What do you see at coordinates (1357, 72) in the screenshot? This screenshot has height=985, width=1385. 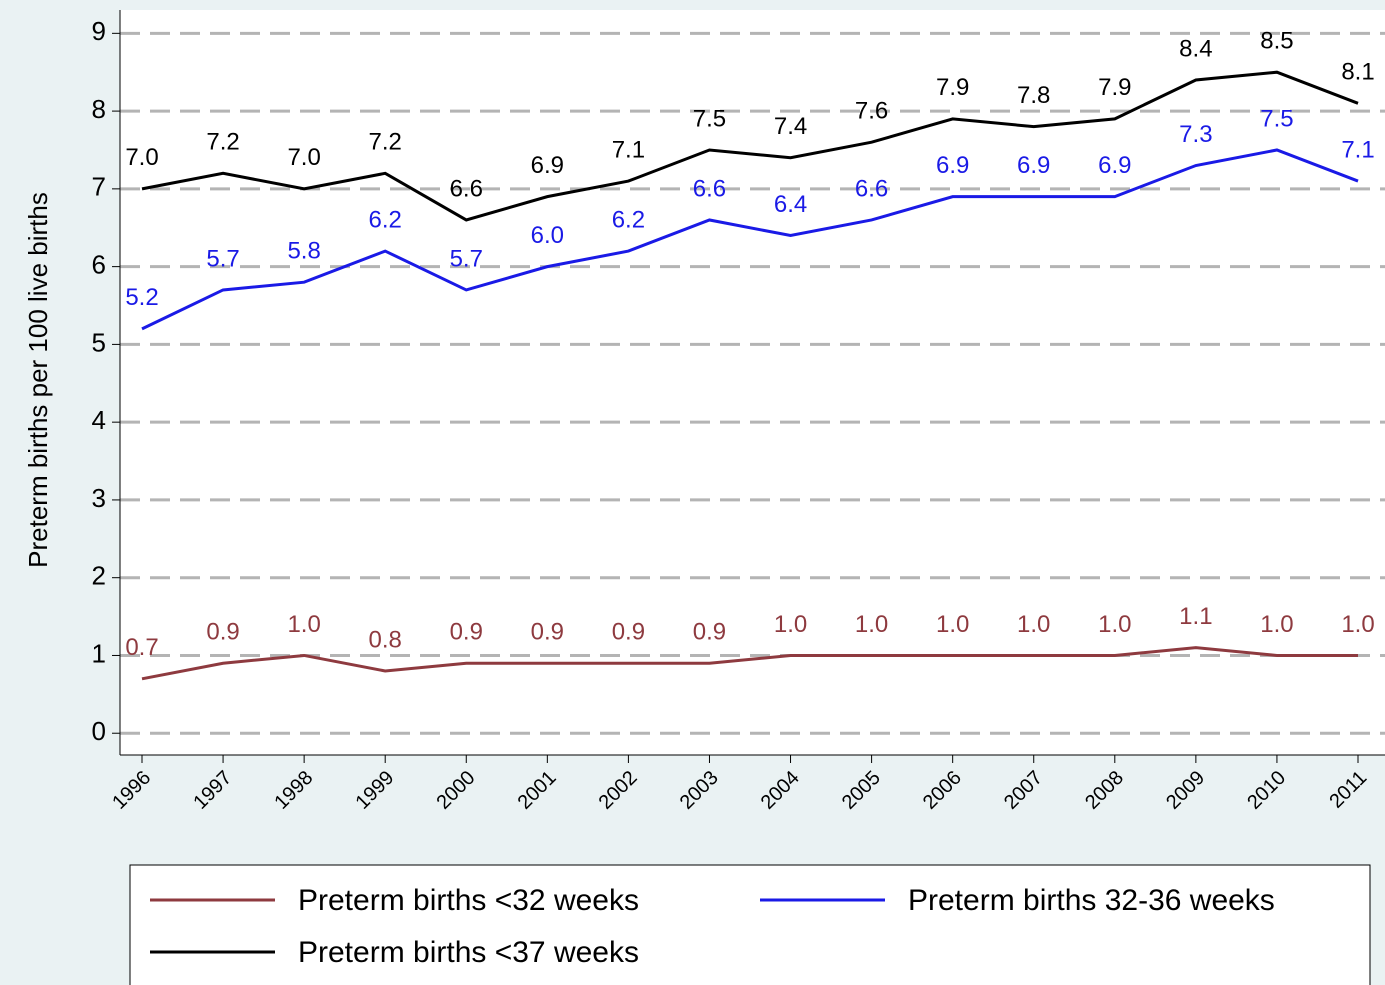 I see `data-label: 8.1` at bounding box center [1357, 72].